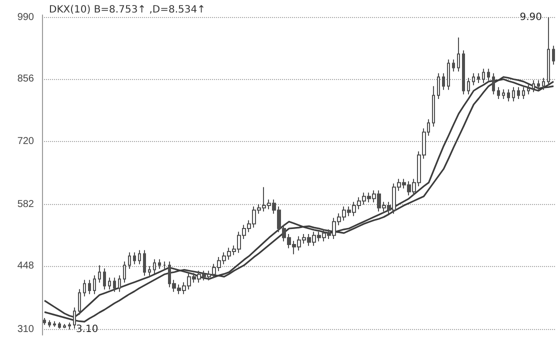 The height and width of the screenshot is (341, 560). Describe the element at coordinates (127, 10) in the screenshot. I see `chart-title: DKX(10) B=8.753↑ ,D=8.534↑` at that location.